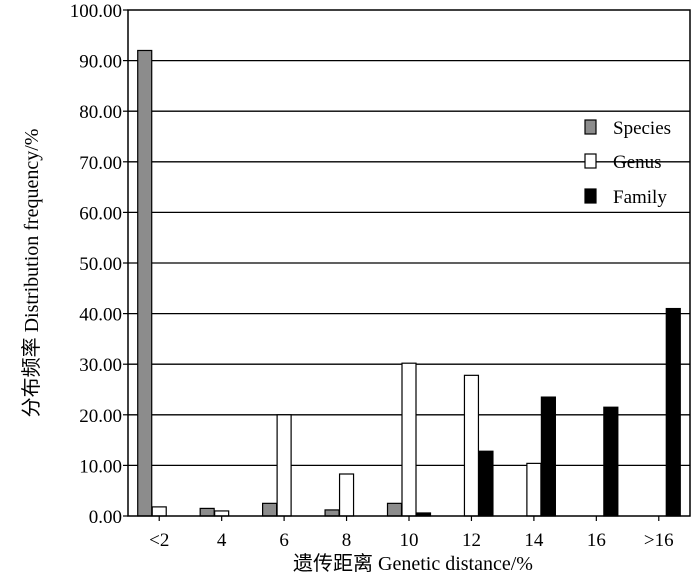 The width and height of the screenshot is (700, 576). What do you see at coordinates (347, 540) in the screenshot?
I see `x-tick-label: 8` at bounding box center [347, 540].